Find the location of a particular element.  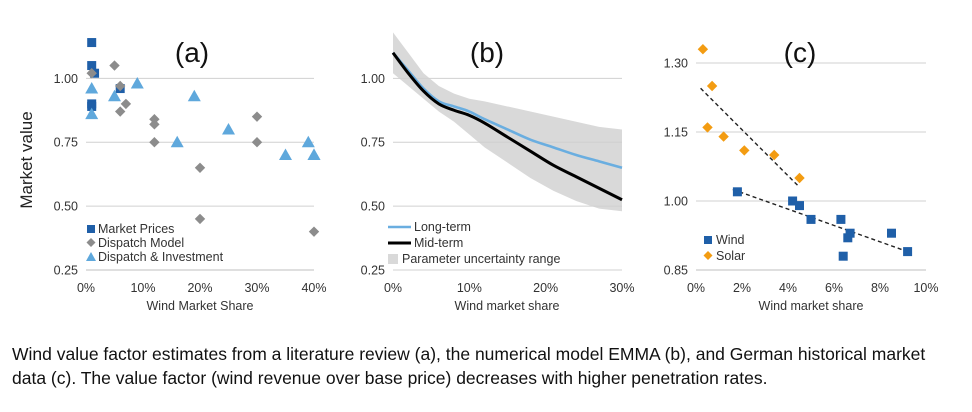

legend-dispatch-model-swatch is located at coordinates (91, 242).